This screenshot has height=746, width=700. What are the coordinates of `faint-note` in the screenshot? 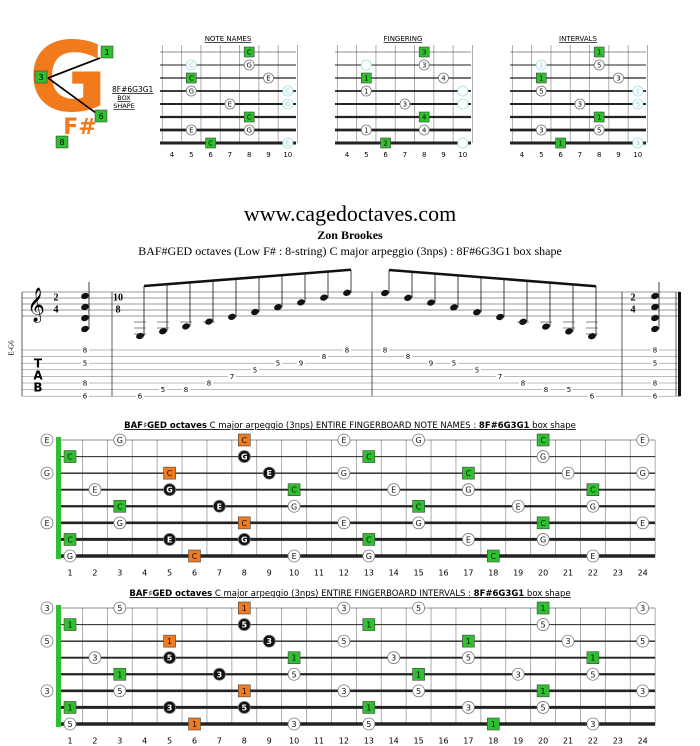 It's located at (638, 143).